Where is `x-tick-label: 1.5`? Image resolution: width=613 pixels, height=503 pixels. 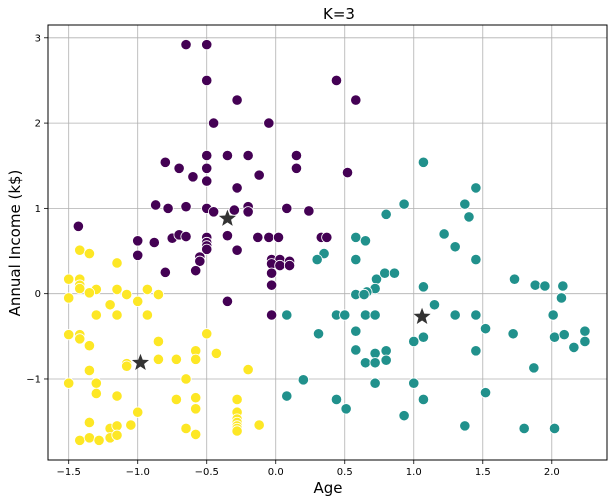 x-tick-label: 1.5 is located at coordinates (483, 472).